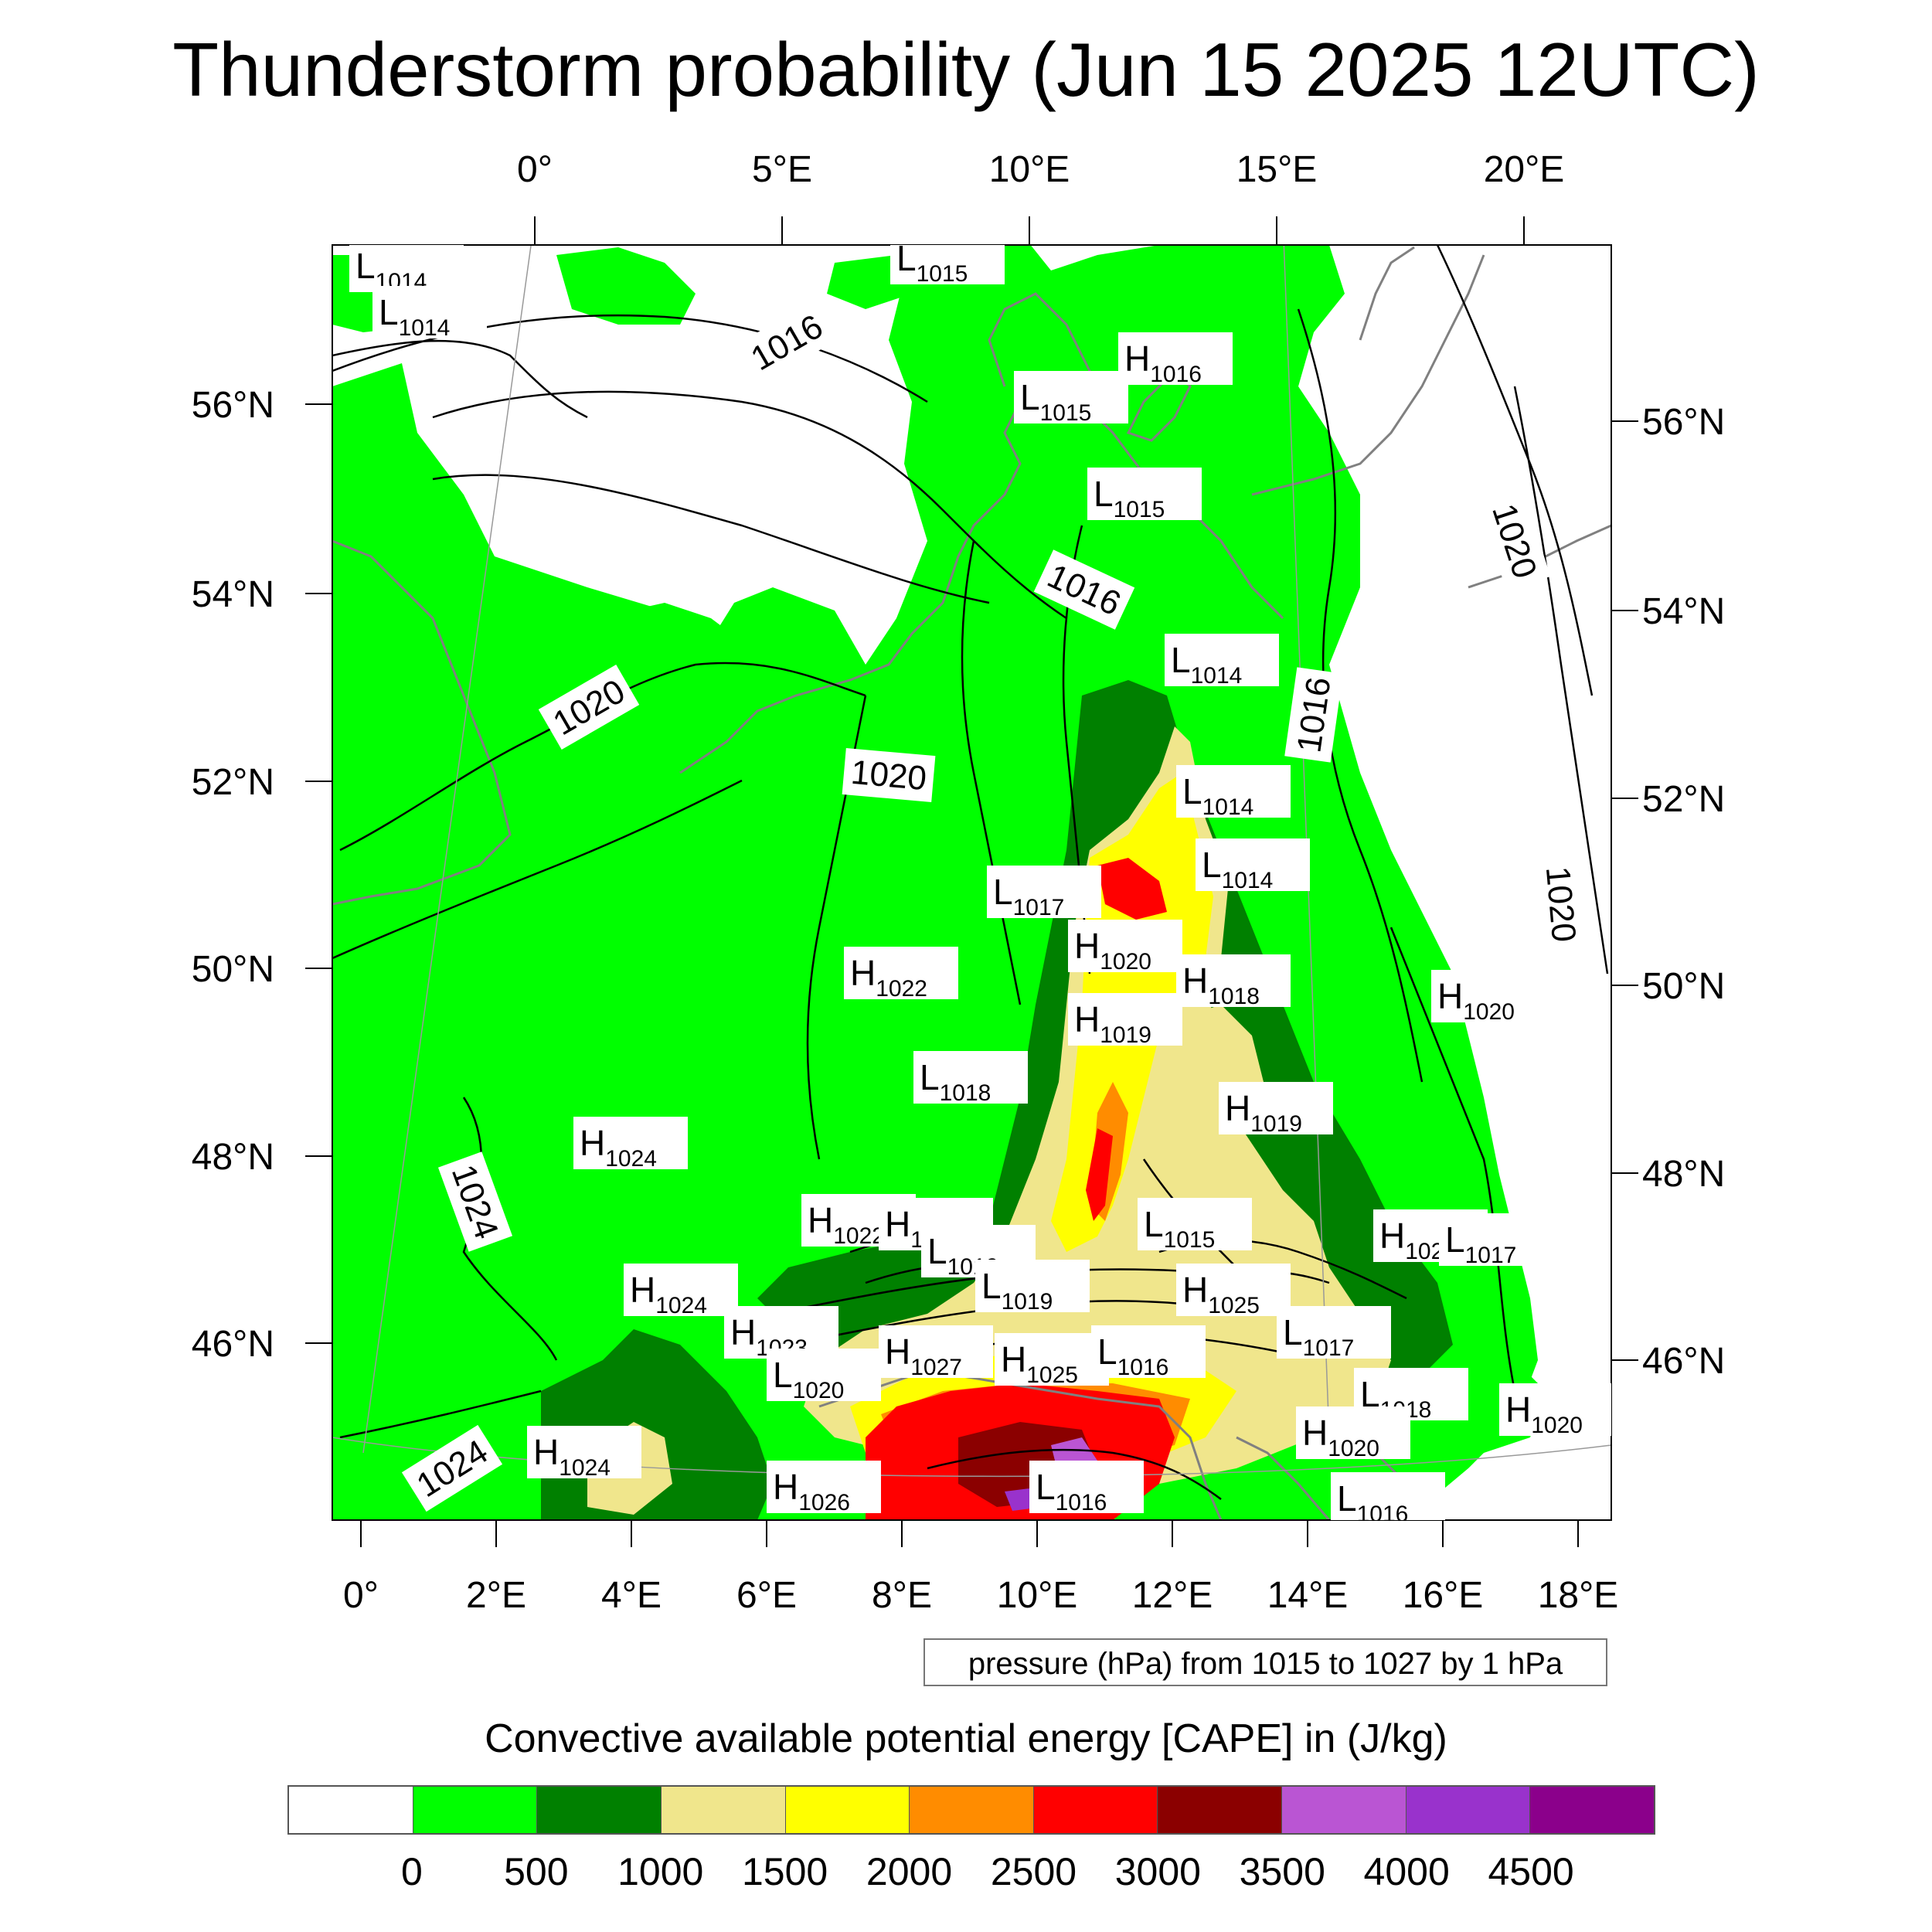 This screenshot has width=1932, height=1932. What do you see at coordinates (412, 1871) in the screenshot?
I see `colorbar-tick-label: 0` at bounding box center [412, 1871].